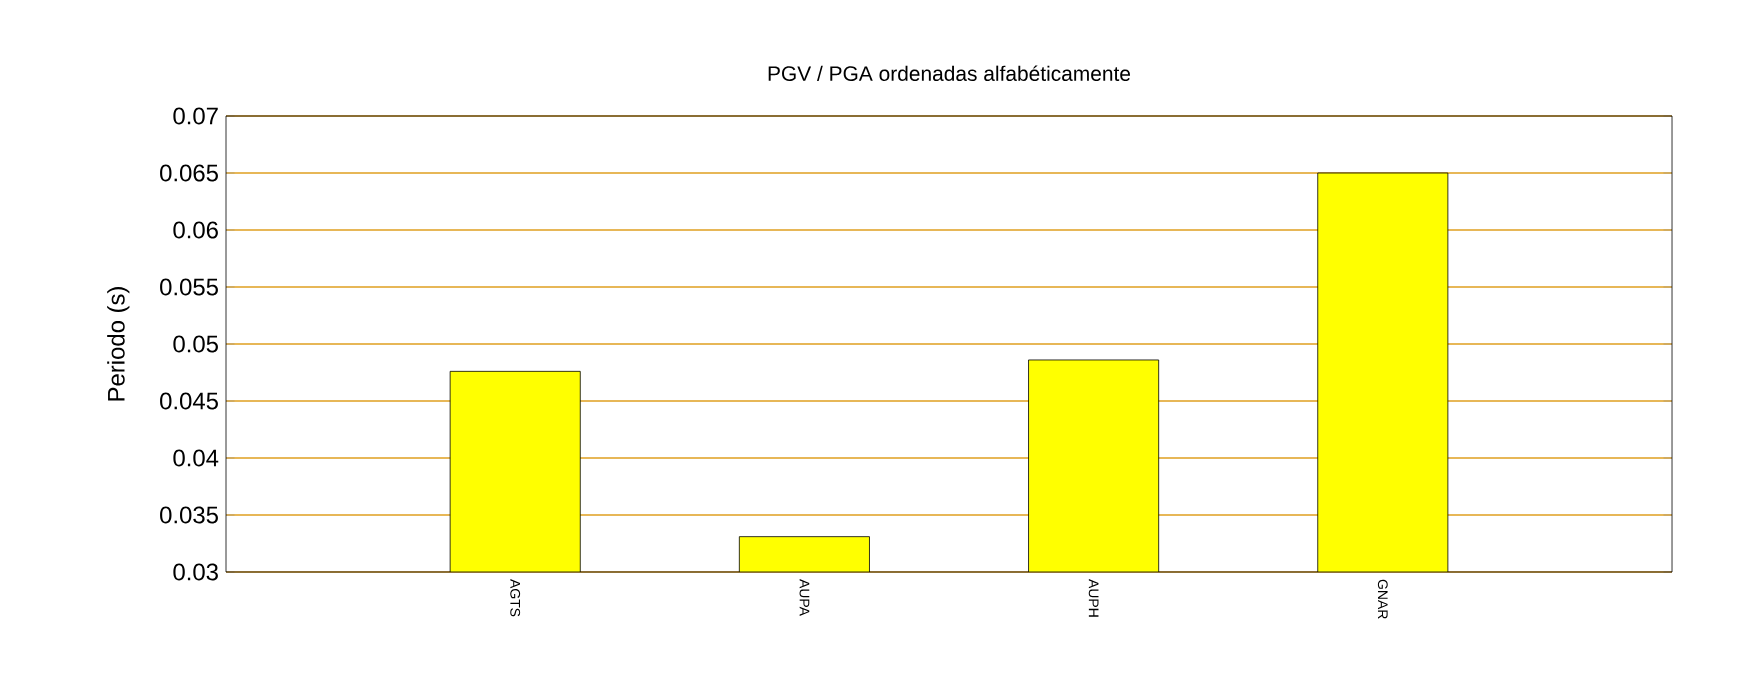 The image size is (1740, 700). Describe the element at coordinates (189, 173) in the screenshot. I see `y-tick-label: 0.065` at that location.